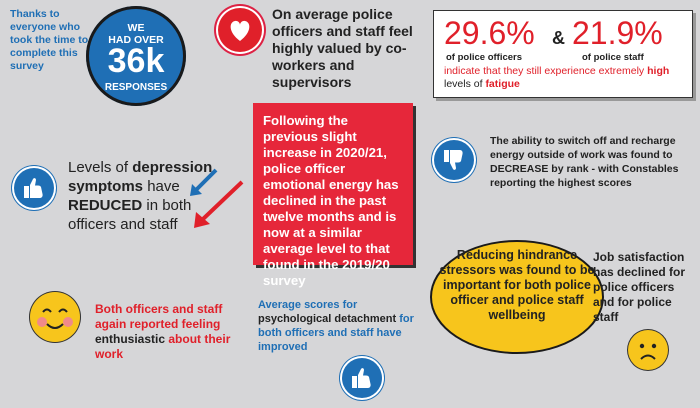 Image resolution: width=700 pixels, height=408 pixels. What do you see at coordinates (489, 33) in the screenshot?
I see `officers-fatigue-percent: 29.6%` at bounding box center [489, 33].